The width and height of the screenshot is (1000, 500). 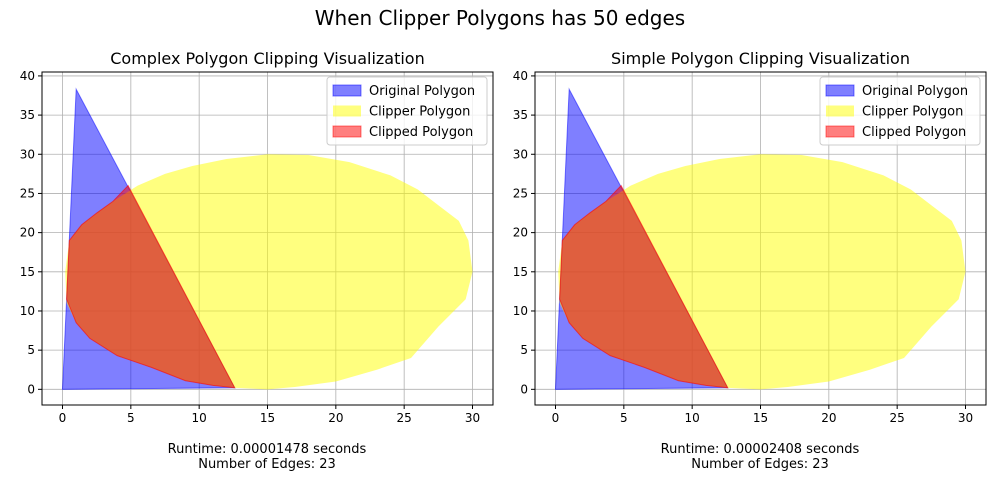 What do you see at coordinates (760, 58) in the screenshot?
I see `chart-title: Simple Polygon Clipping Visualization` at bounding box center [760, 58].